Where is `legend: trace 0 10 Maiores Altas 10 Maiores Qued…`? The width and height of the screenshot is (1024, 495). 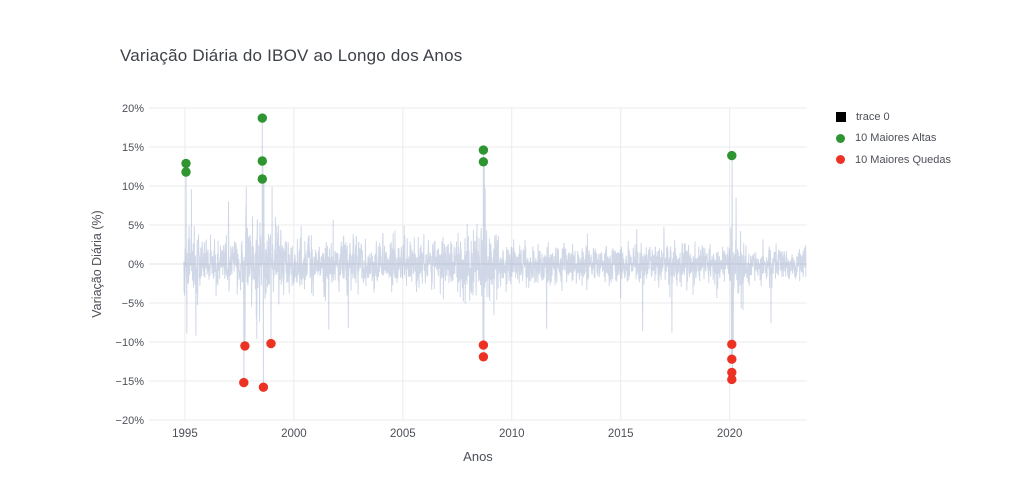 legend: trace 0 10 Maiores Altas 10 Maiores Qued… is located at coordinates (893, 138).